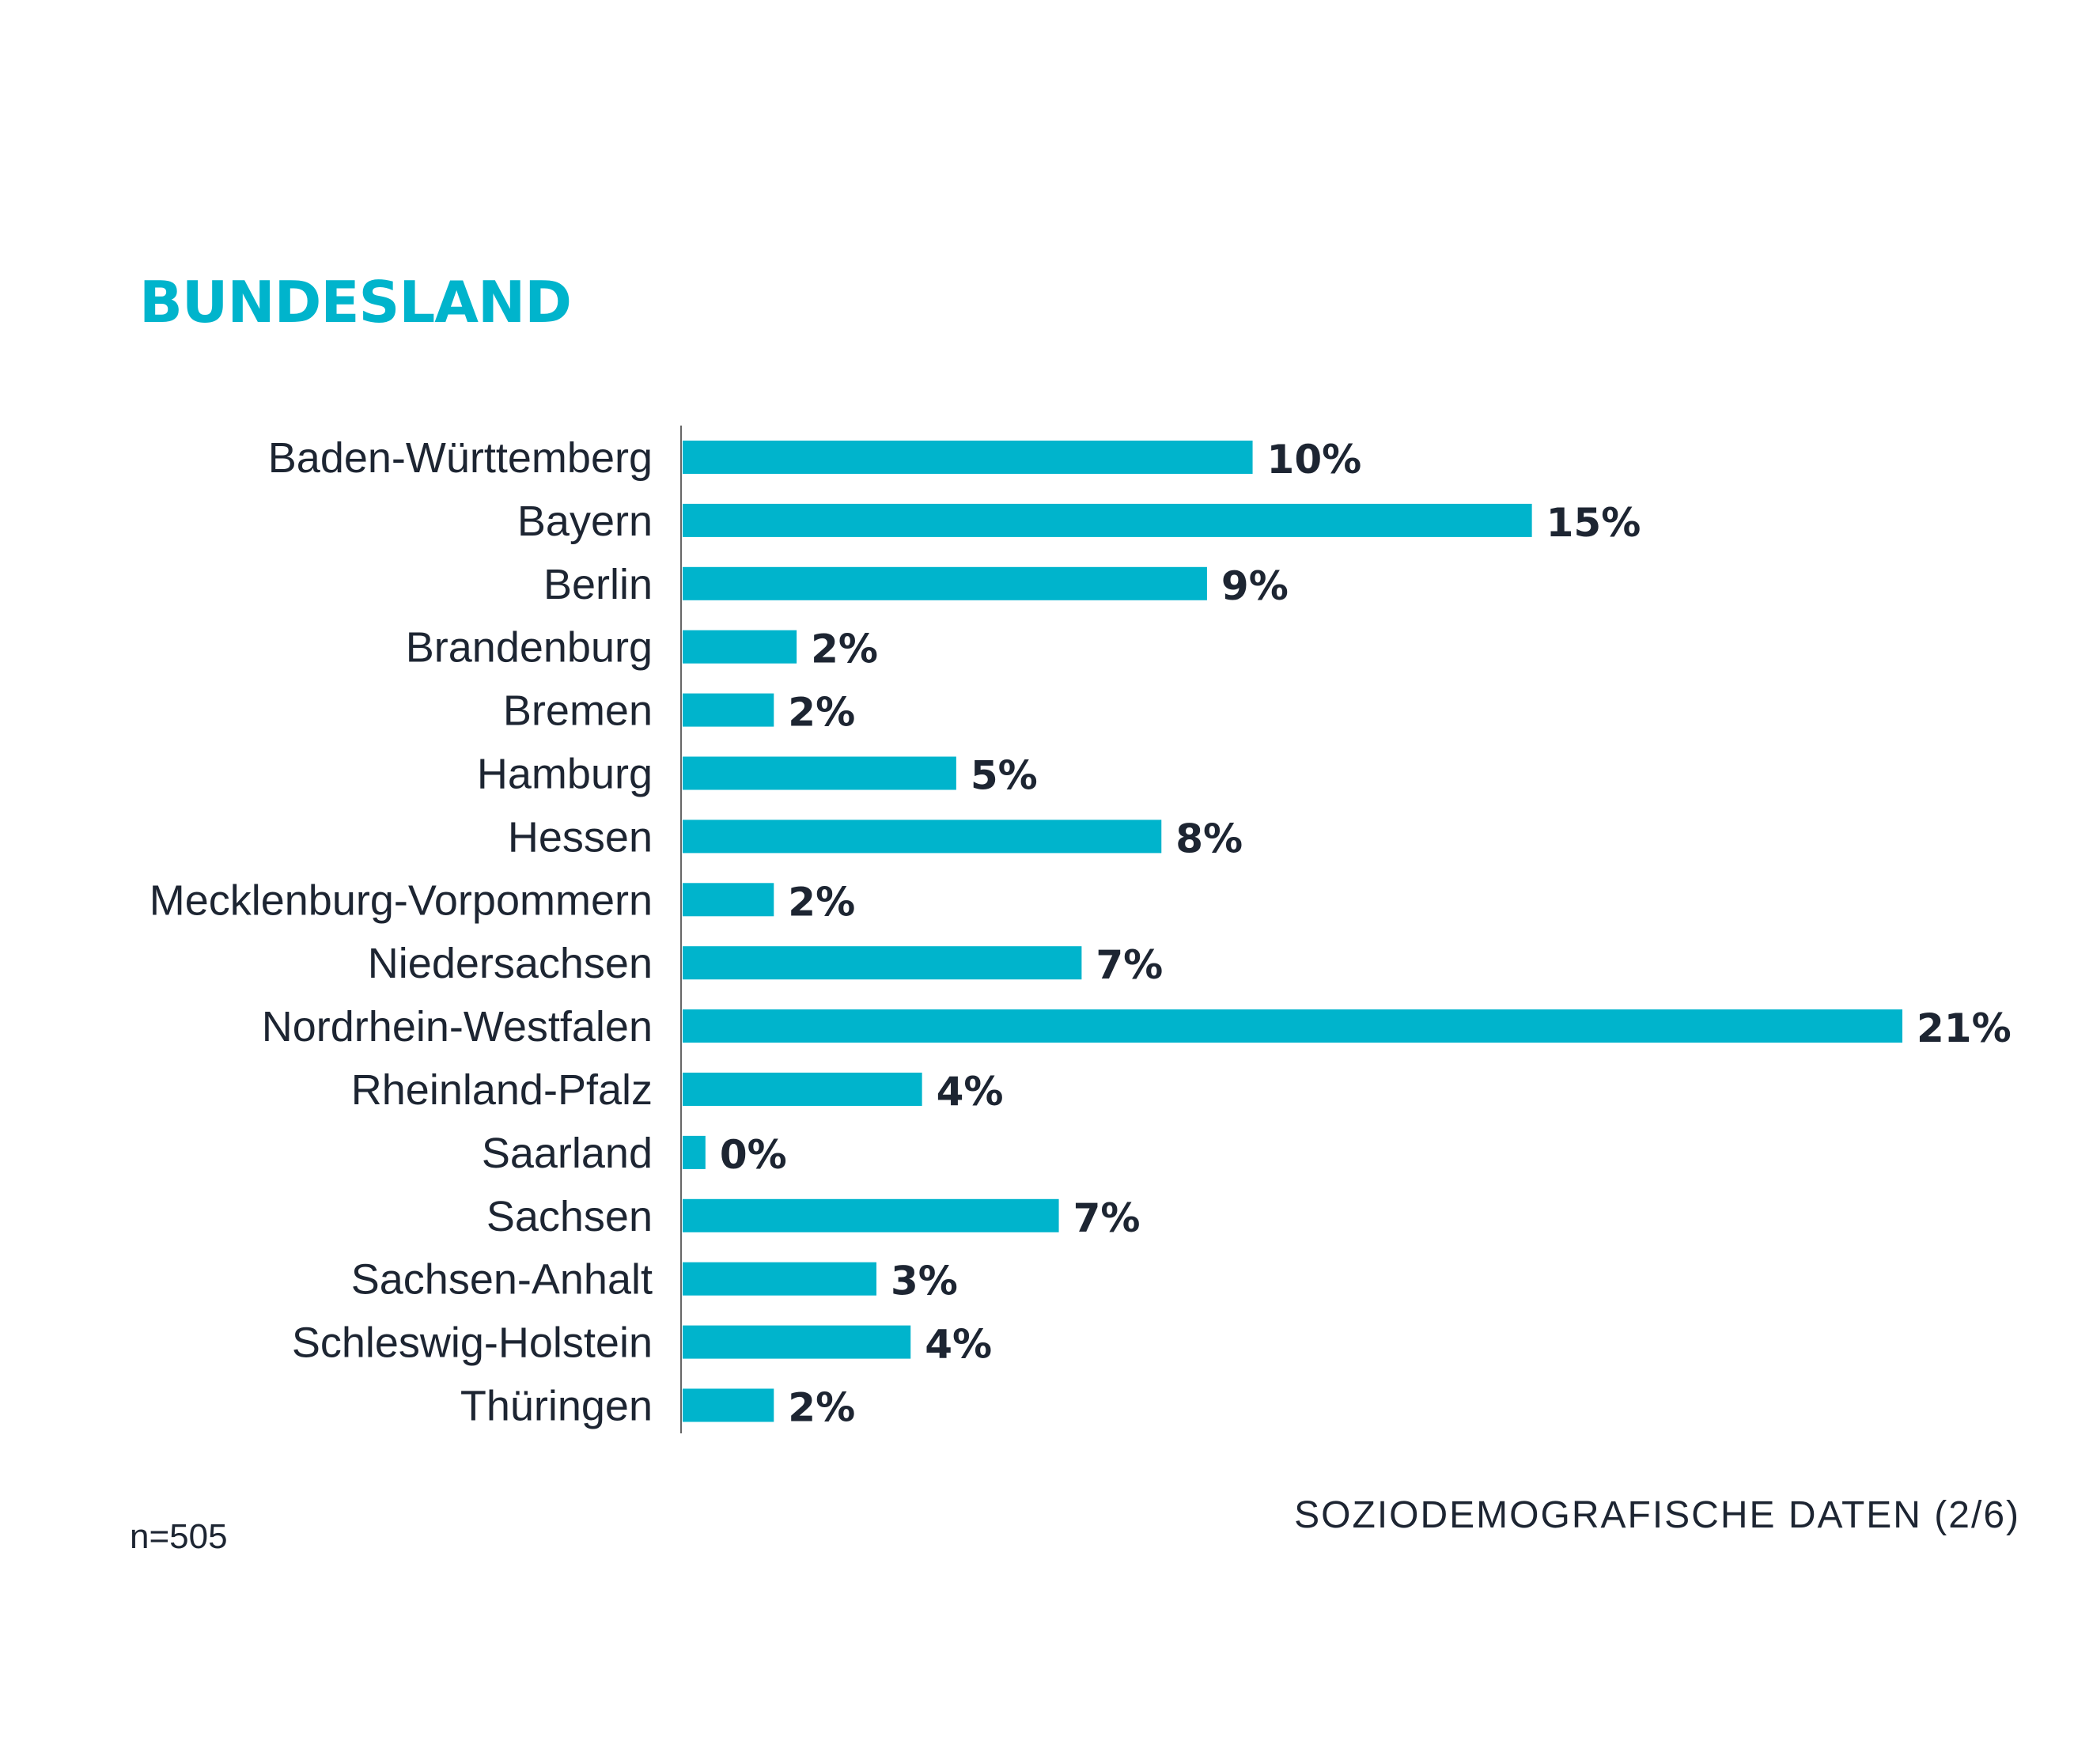 The height and width of the screenshot is (1764, 2093). What do you see at coordinates (925, 1281) in the screenshot?
I see `value-label: 3%` at bounding box center [925, 1281].